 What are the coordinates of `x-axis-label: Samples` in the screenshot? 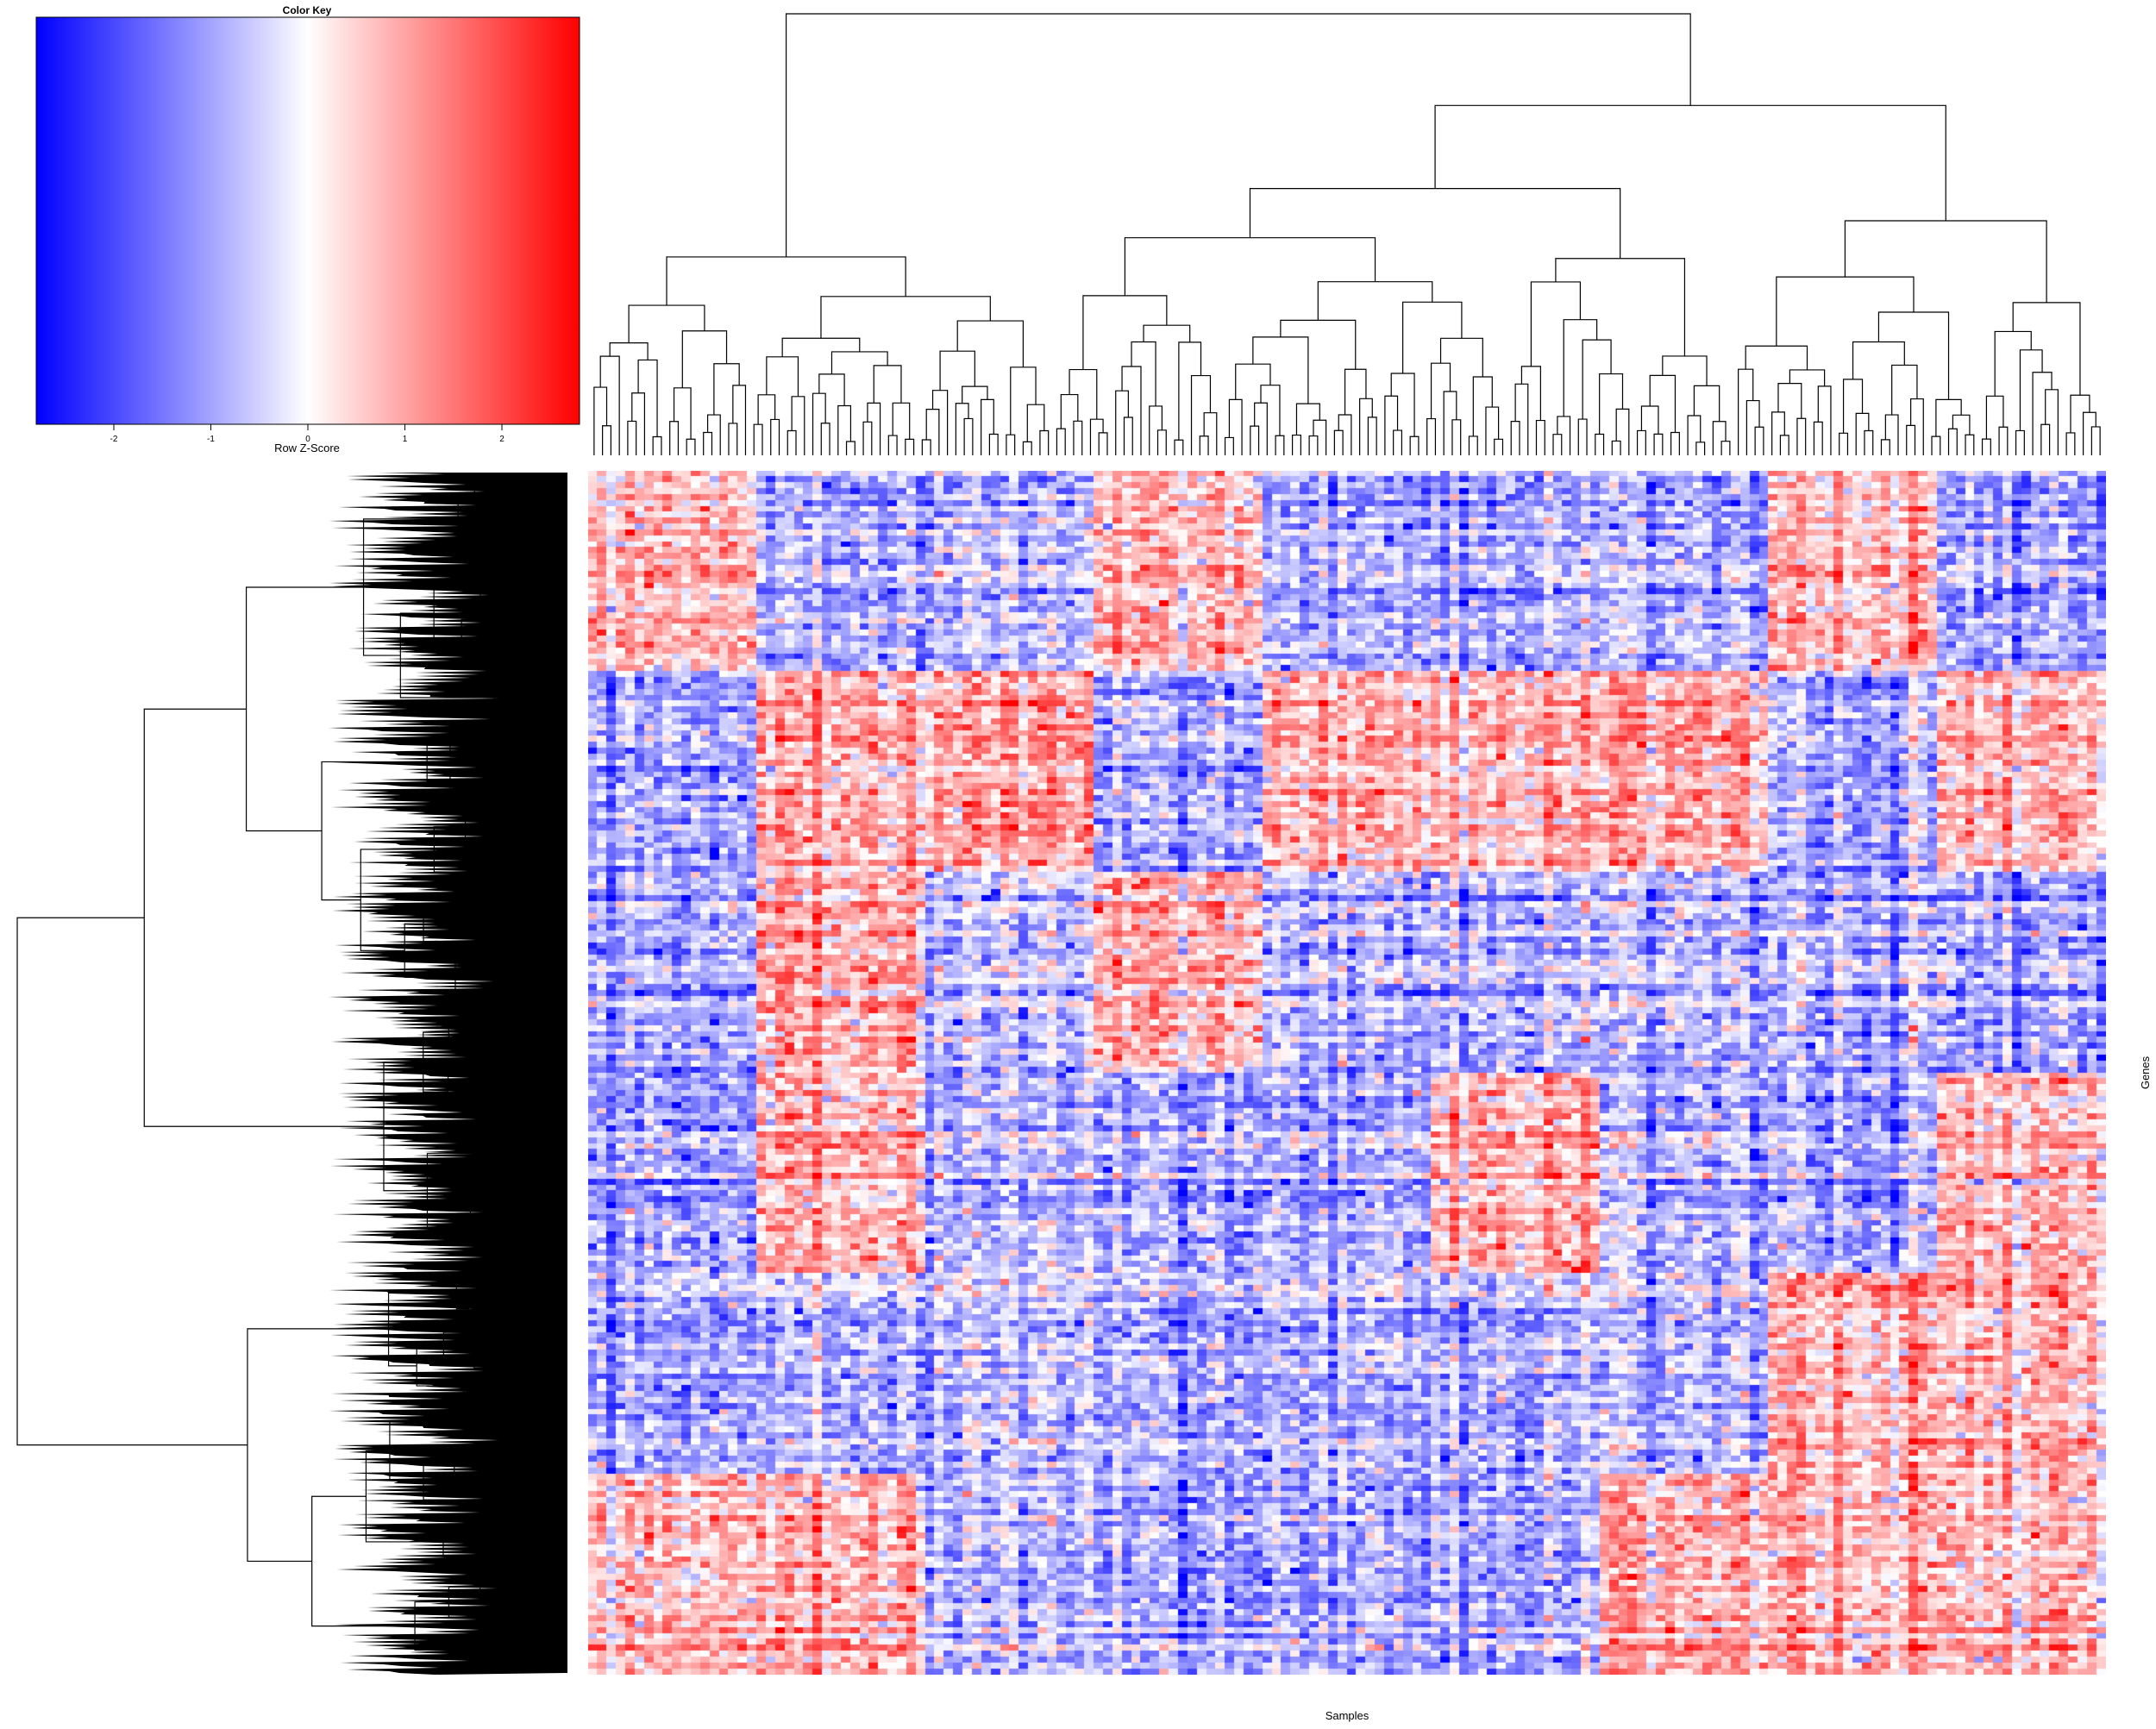 It's located at (1347, 1716).